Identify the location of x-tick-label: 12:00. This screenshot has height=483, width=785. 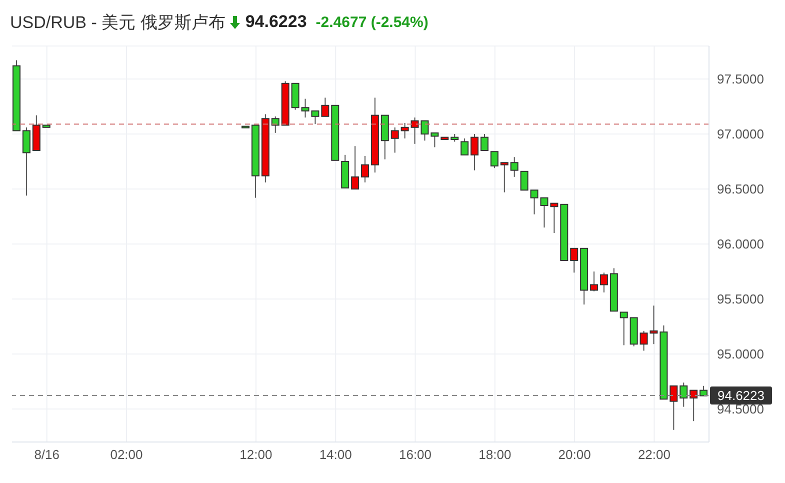
(256, 454).